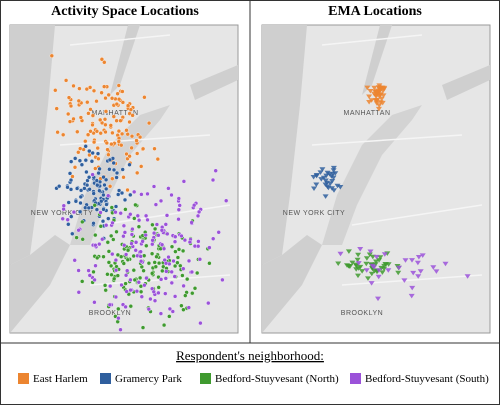 This screenshot has width=500, height=405. What do you see at coordinates (372, 175) in the screenshot?
I see `water` at bounding box center [372, 175].